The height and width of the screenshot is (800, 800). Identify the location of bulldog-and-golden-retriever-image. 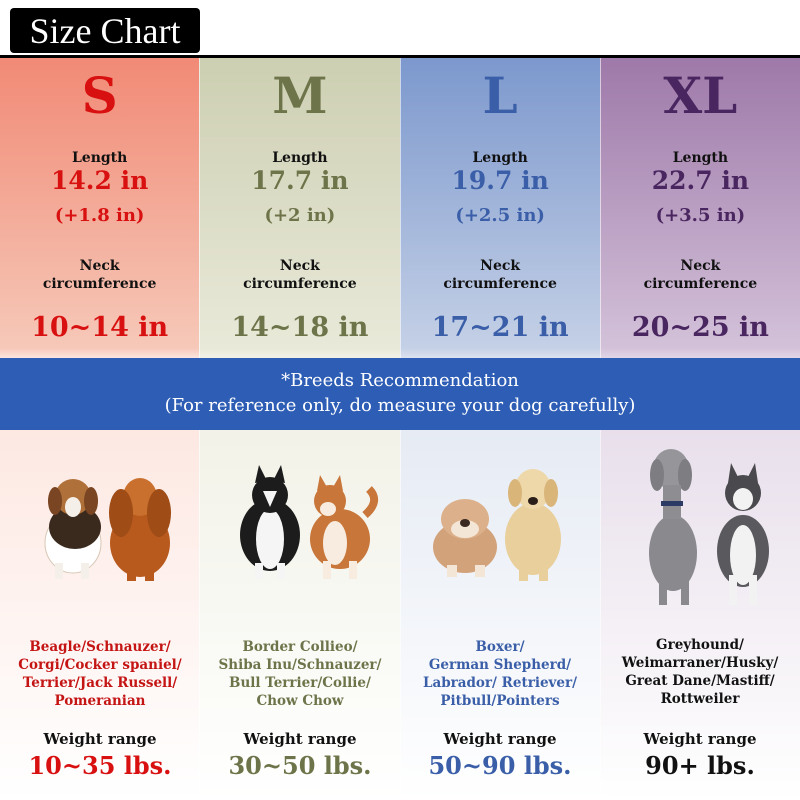
(497, 525).